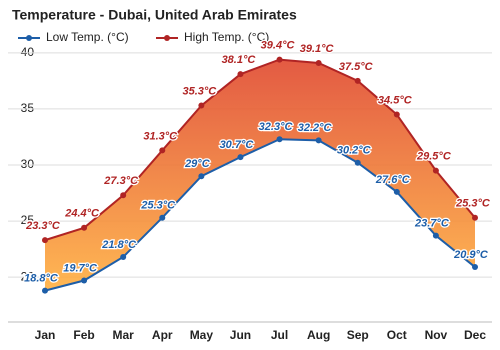  I want to click on data-label: 23.7°C, so click(432, 224).